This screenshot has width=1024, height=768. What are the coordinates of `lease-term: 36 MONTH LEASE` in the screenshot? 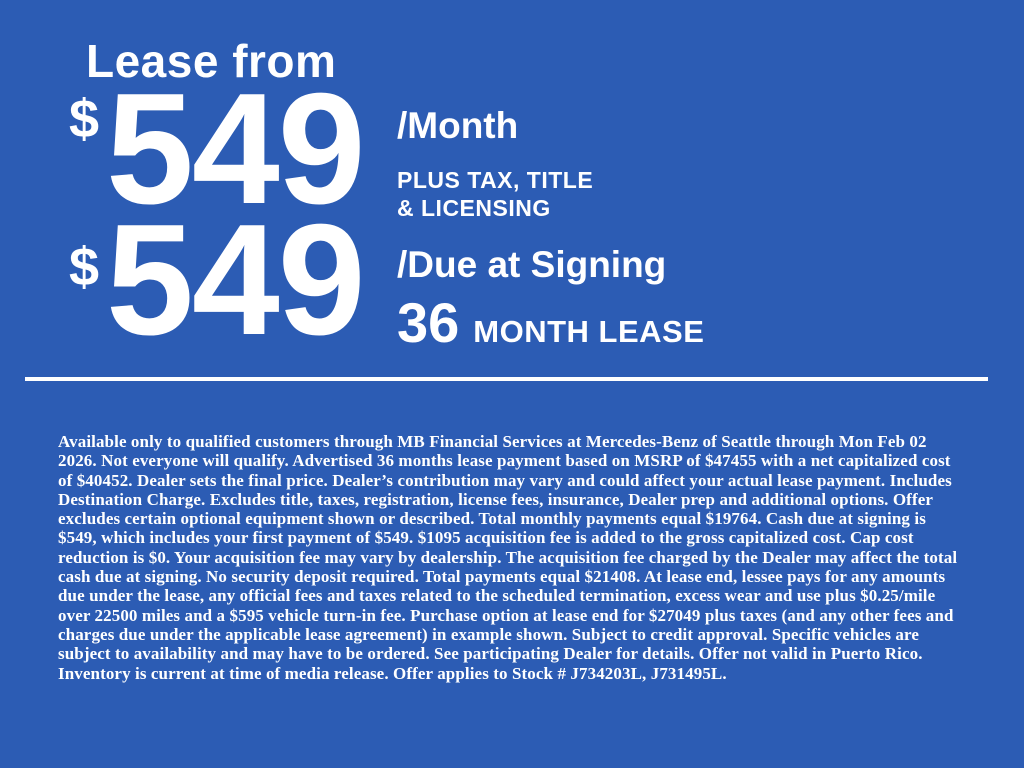 It's located at (550, 323).